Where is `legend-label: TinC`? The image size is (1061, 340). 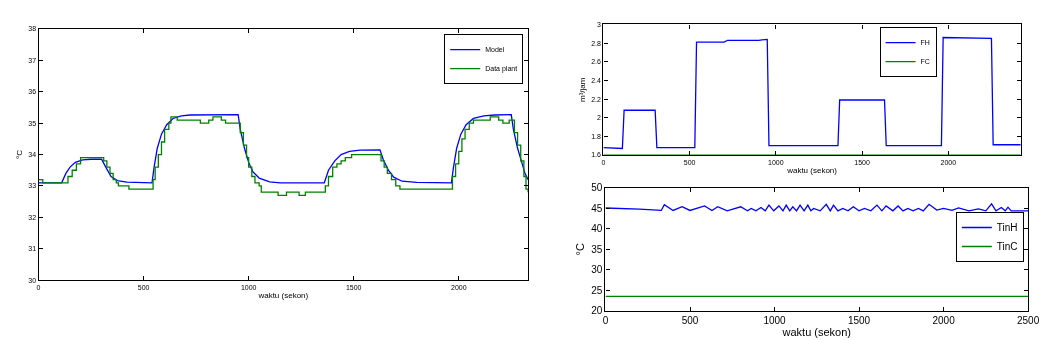
legend-label: TinC is located at coordinates (1007, 247).